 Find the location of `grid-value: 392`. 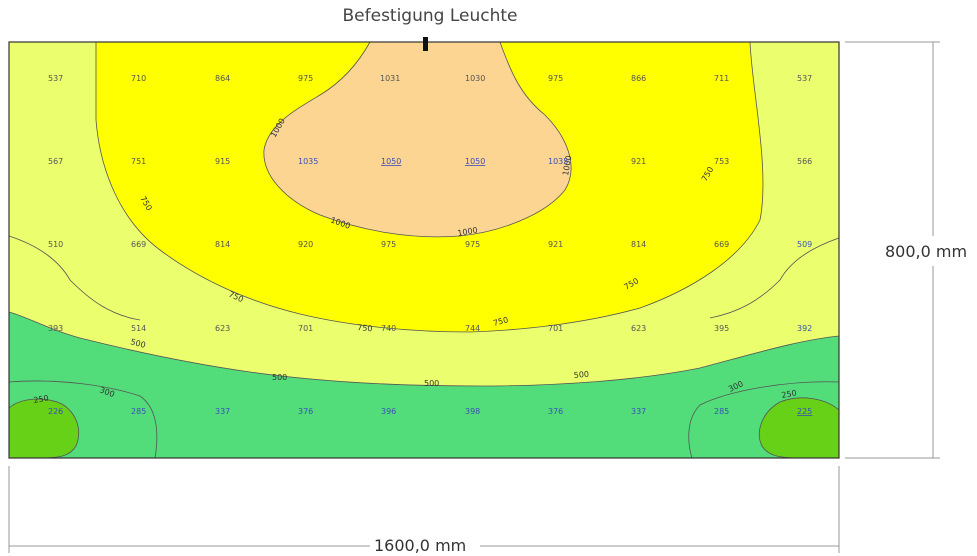

grid-value: 392 is located at coordinates (804, 328).